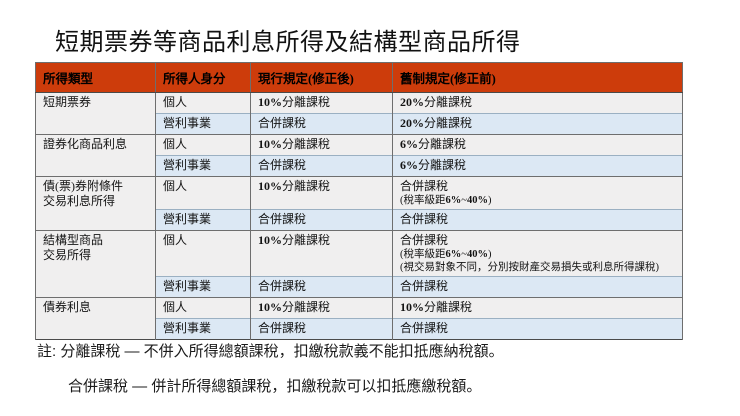 This screenshot has height=416, width=740. What do you see at coordinates (288, 42) in the screenshot?
I see `slide-title: 短期票券等商品利息所得及結構型商品所得` at bounding box center [288, 42].